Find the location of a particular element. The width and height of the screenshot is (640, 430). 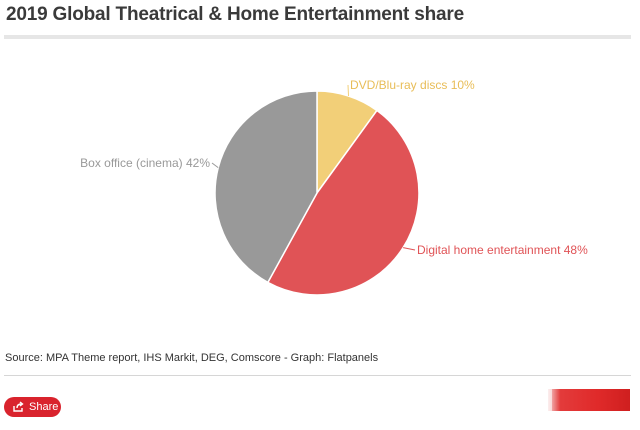

pie-slice-digital-home-entertainment is located at coordinates (343, 202).